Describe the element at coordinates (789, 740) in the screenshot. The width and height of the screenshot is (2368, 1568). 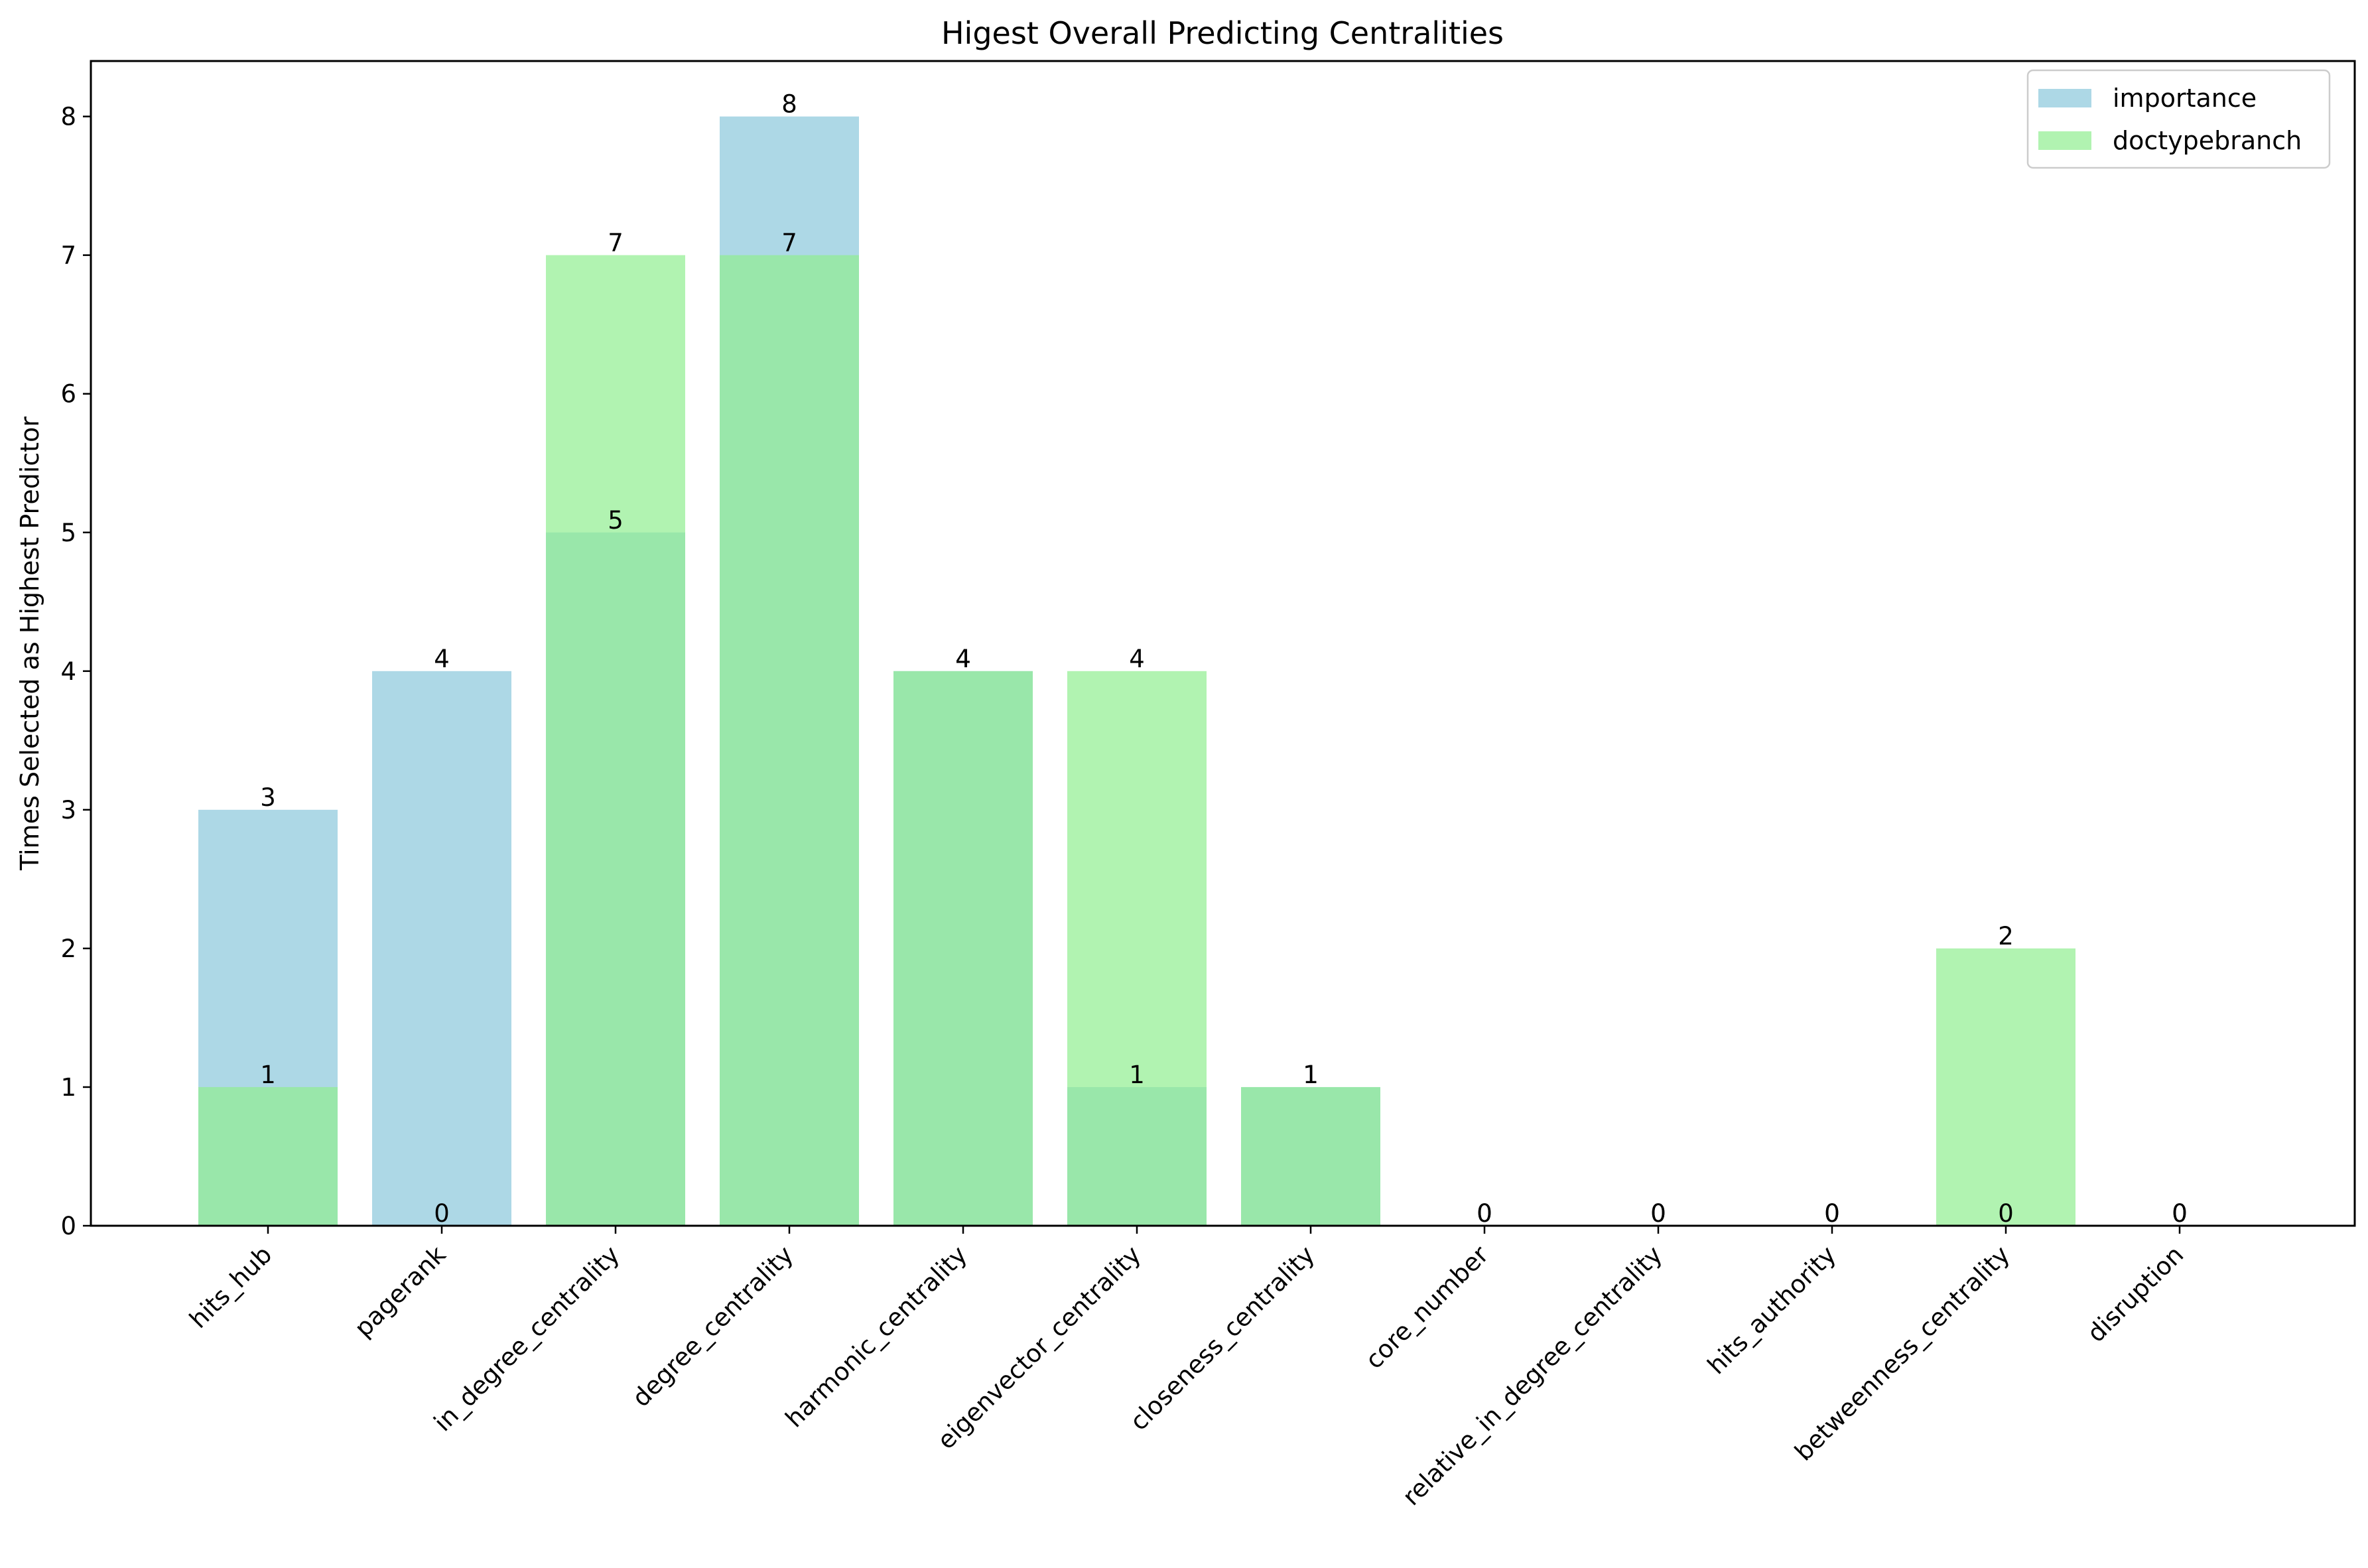
I see `bar-doctypebranch-degree-centrality` at that location.